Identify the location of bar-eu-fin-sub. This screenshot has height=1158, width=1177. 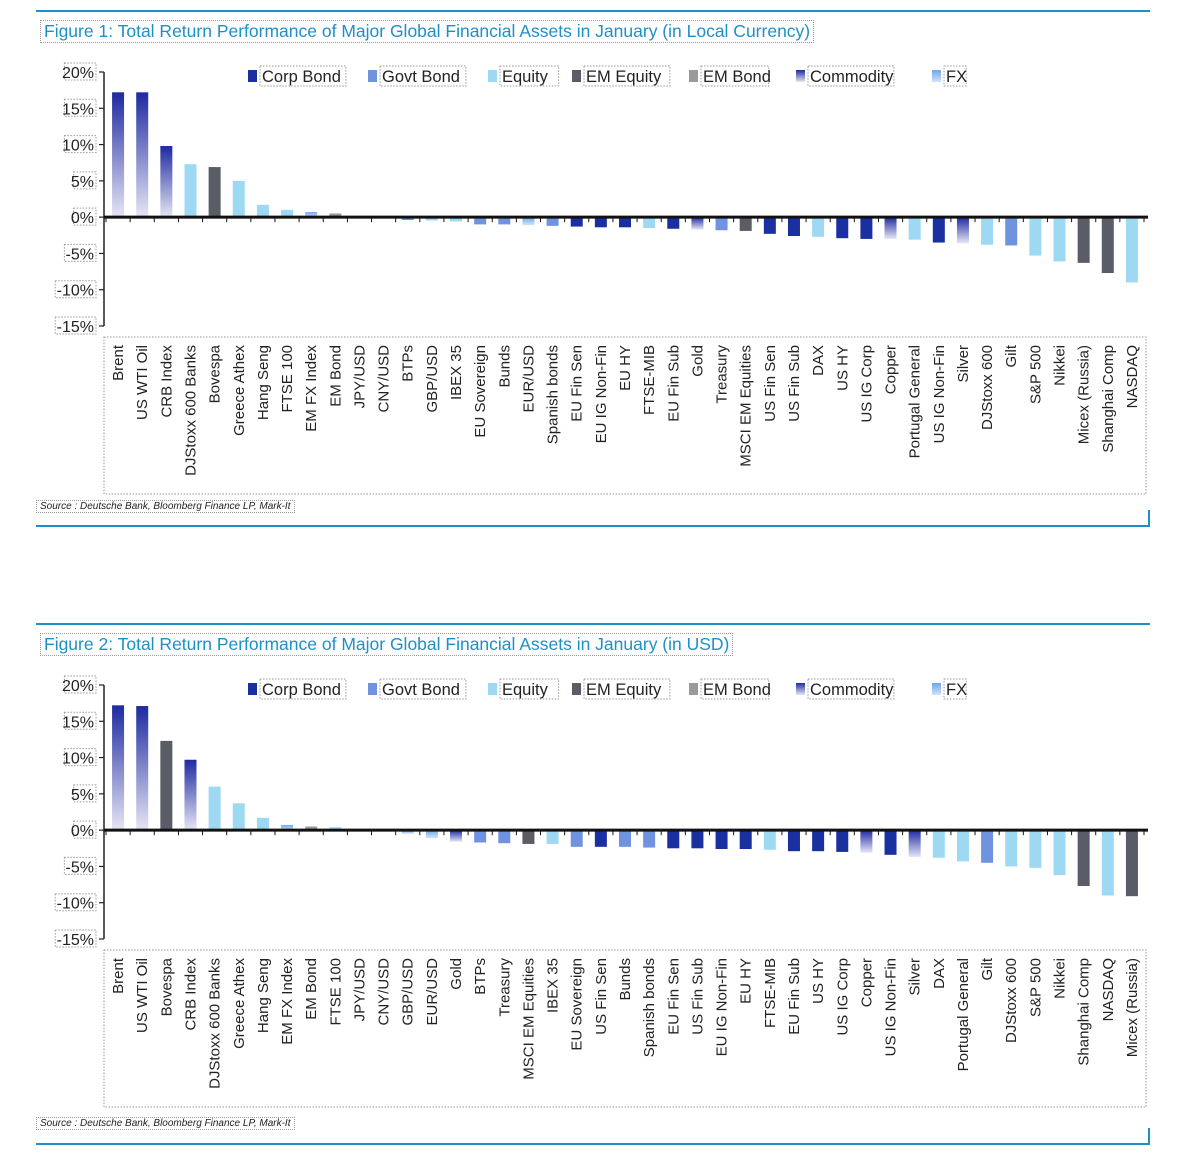
(673, 223).